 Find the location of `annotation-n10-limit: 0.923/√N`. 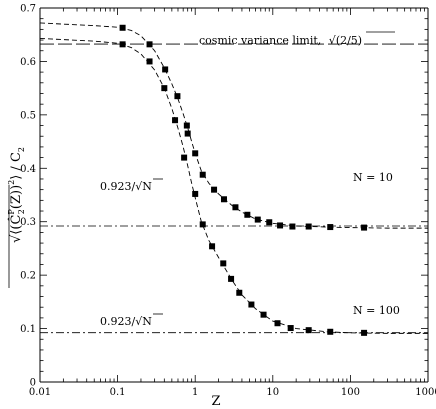

annotation-n10-limit: 0.923/√N is located at coordinates (126, 186).